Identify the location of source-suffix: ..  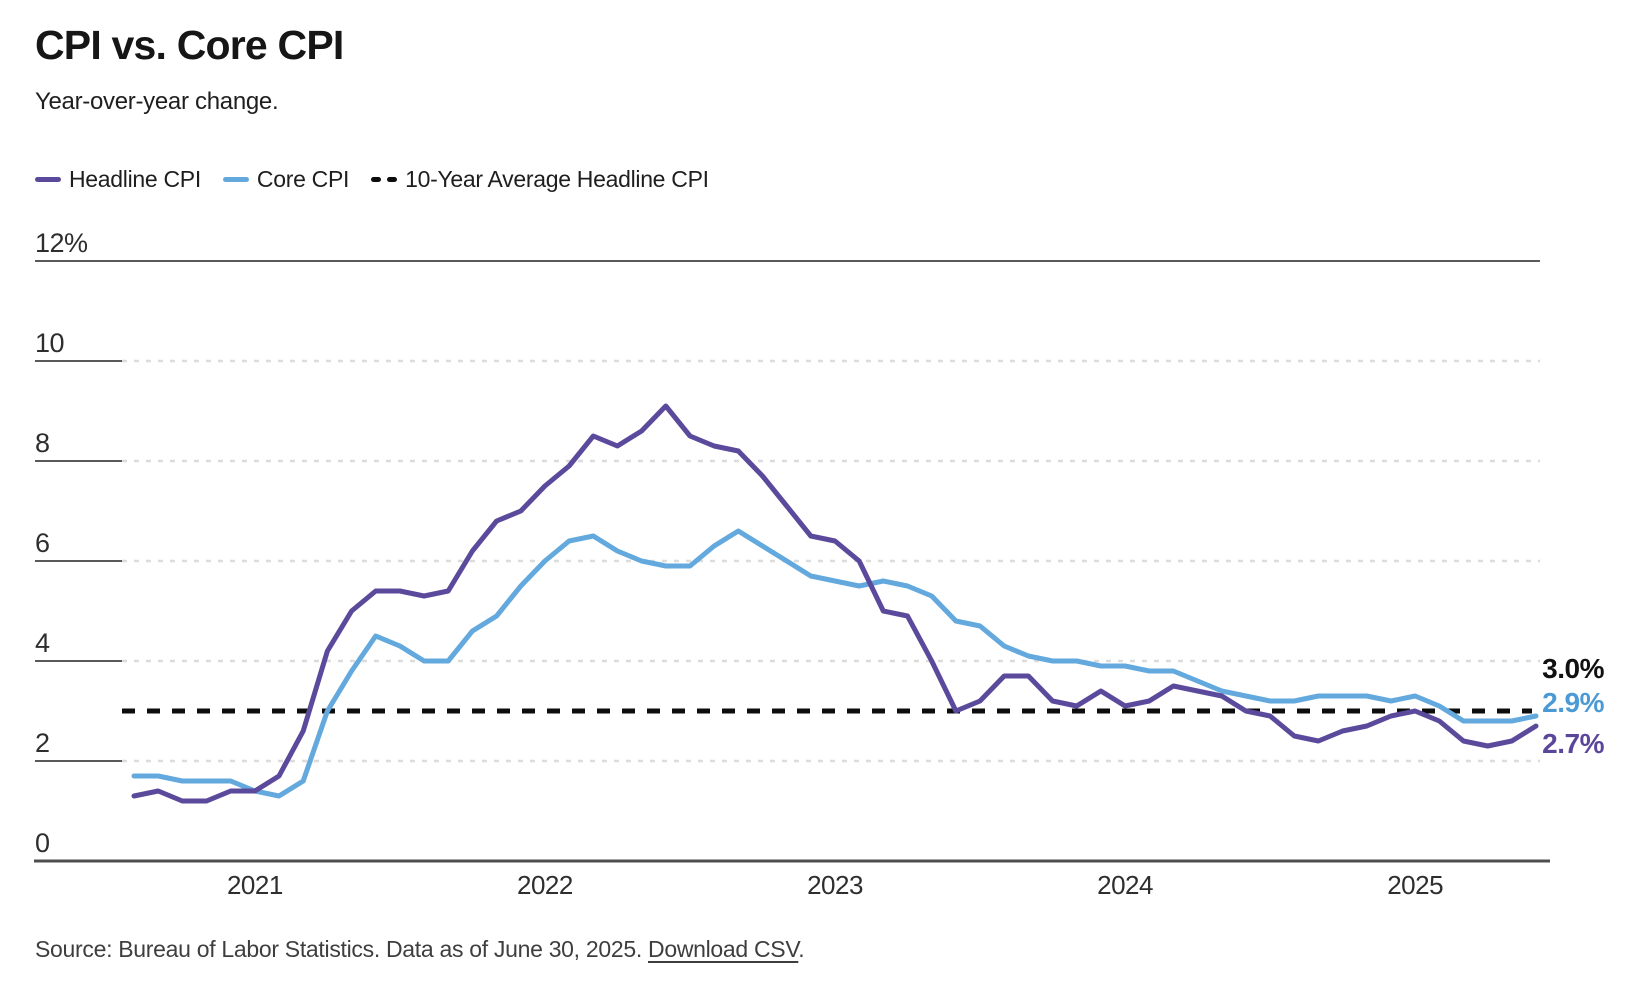
(801, 949).